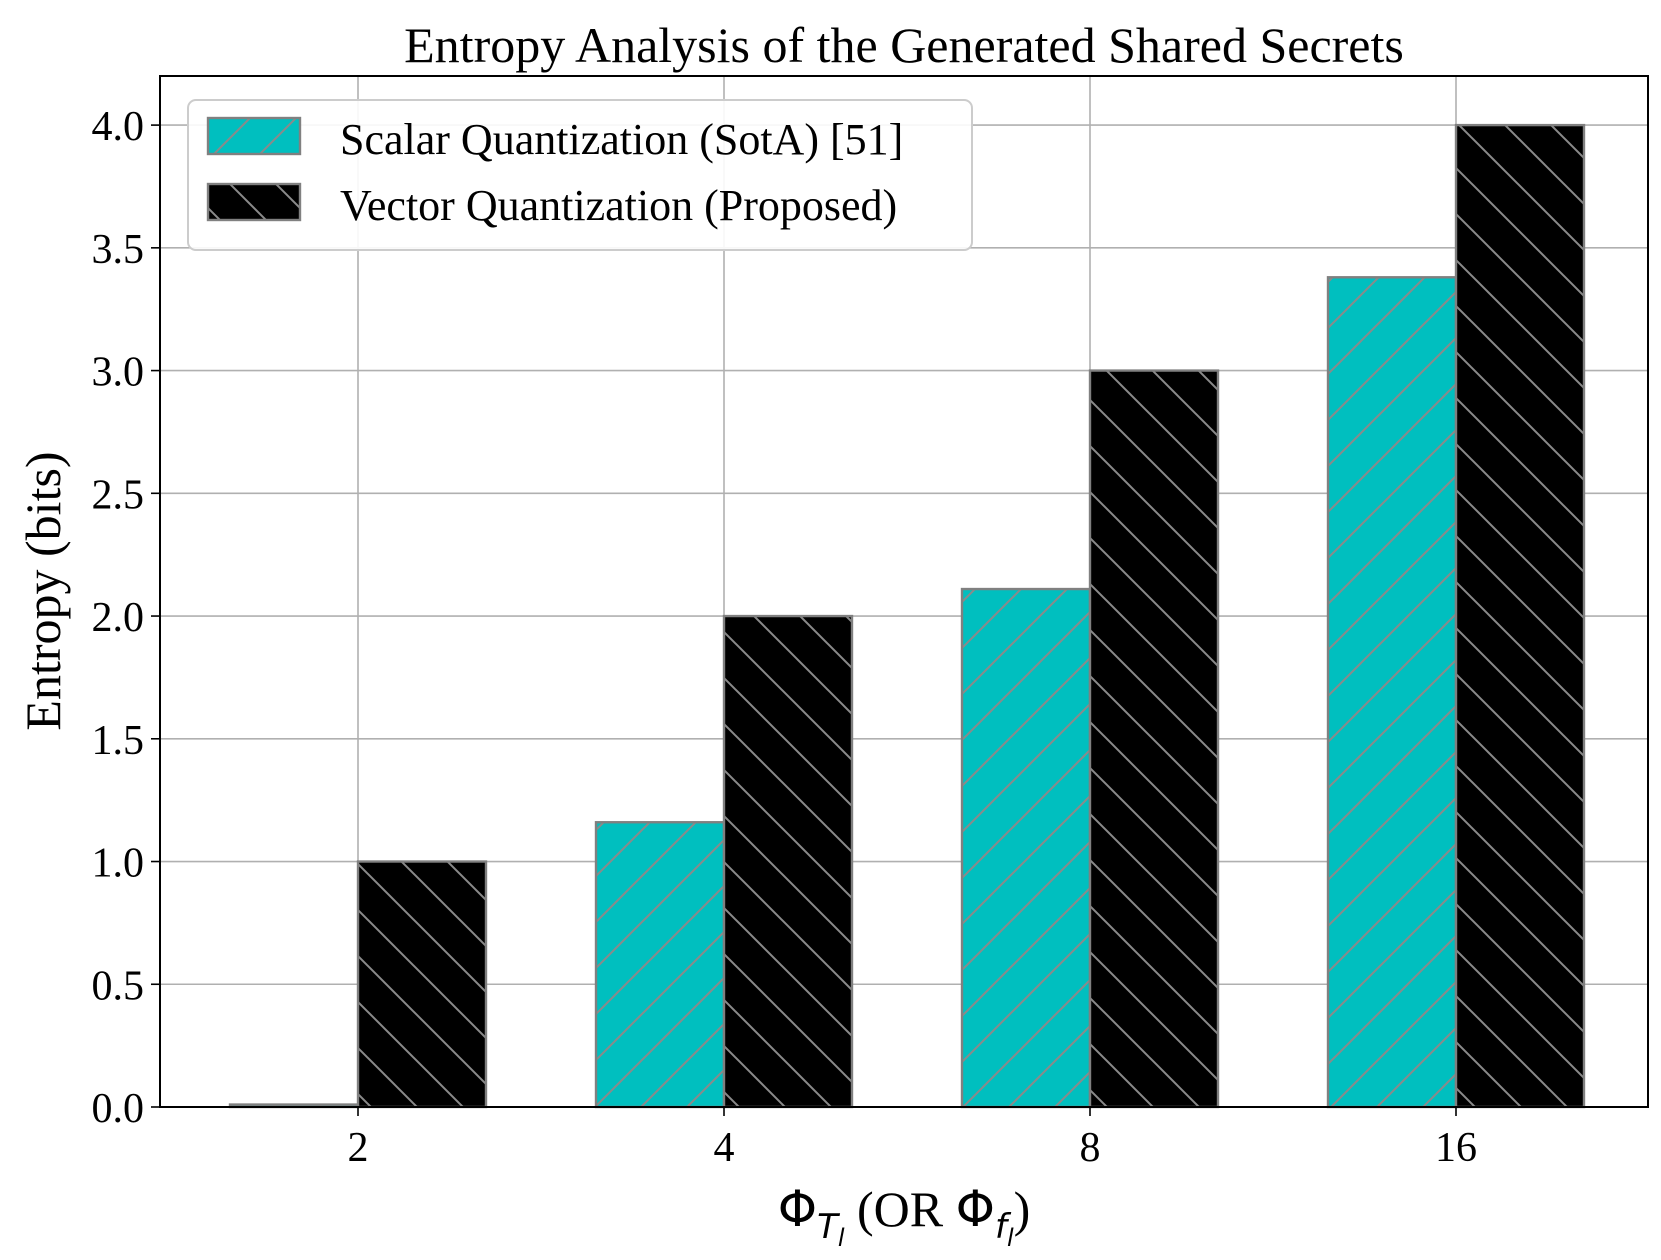 This screenshot has width=1661, height=1260. I want to click on y-tick-label: 0.5, so click(118, 986).